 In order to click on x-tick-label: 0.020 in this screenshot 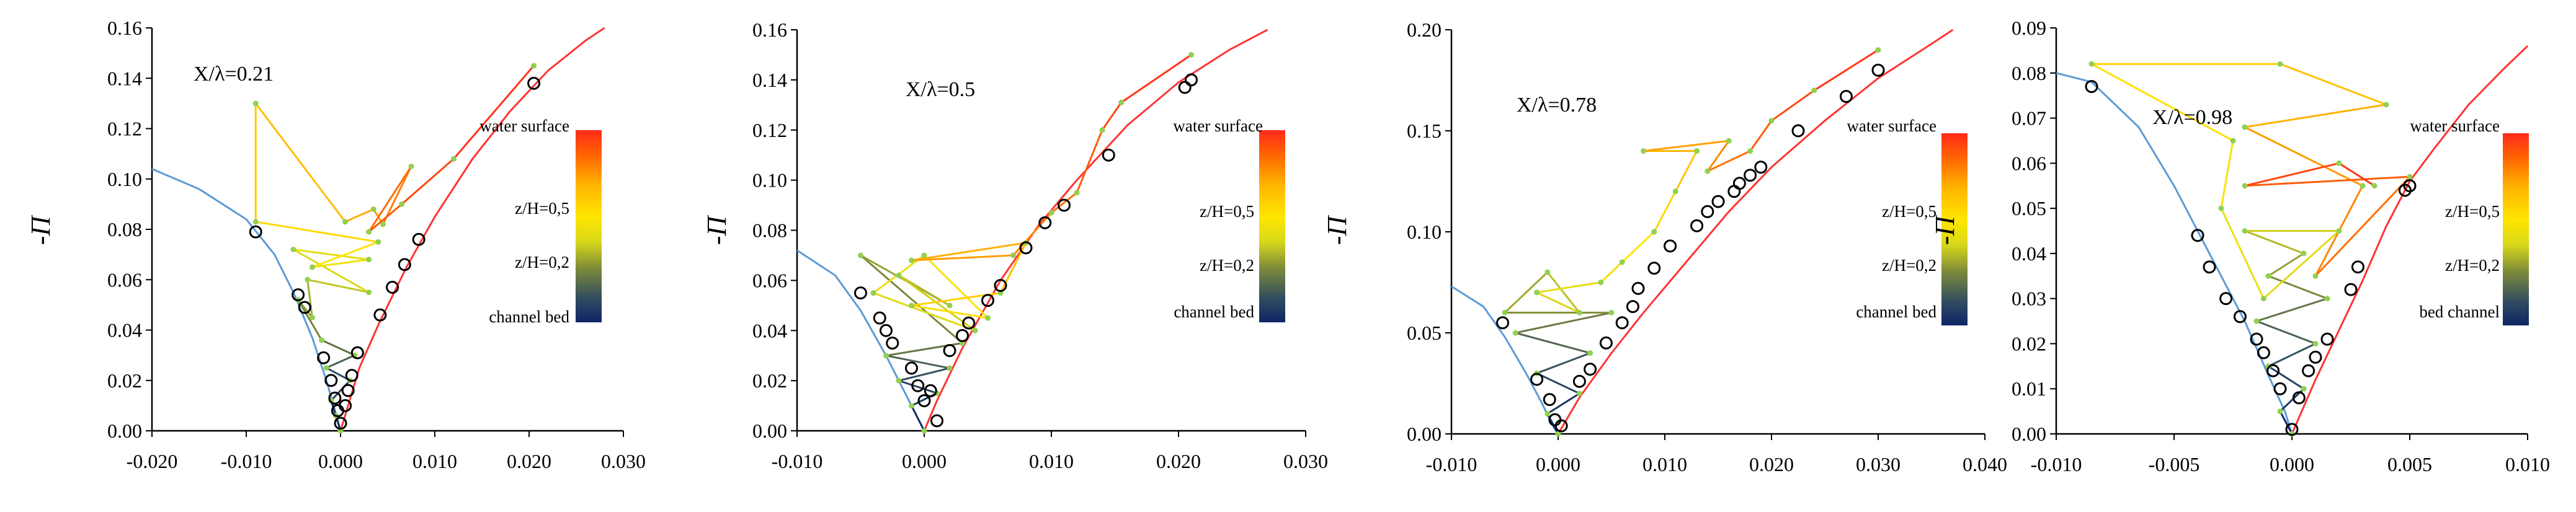, I will do `click(529, 461)`.